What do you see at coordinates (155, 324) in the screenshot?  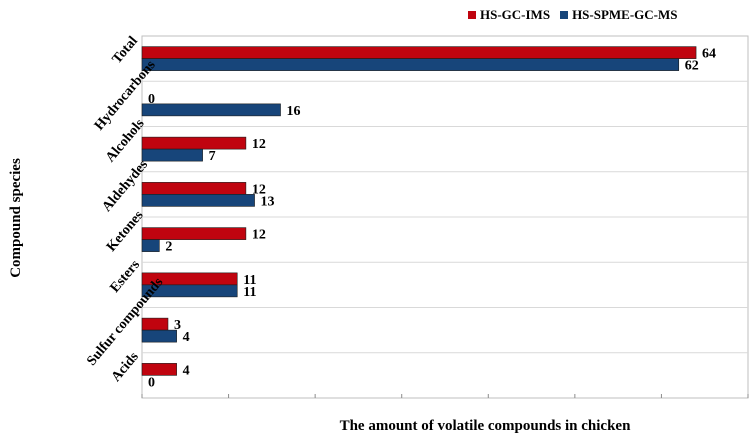 I see `bar-sulfur-compounds-hs-gc-ims` at bounding box center [155, 324].